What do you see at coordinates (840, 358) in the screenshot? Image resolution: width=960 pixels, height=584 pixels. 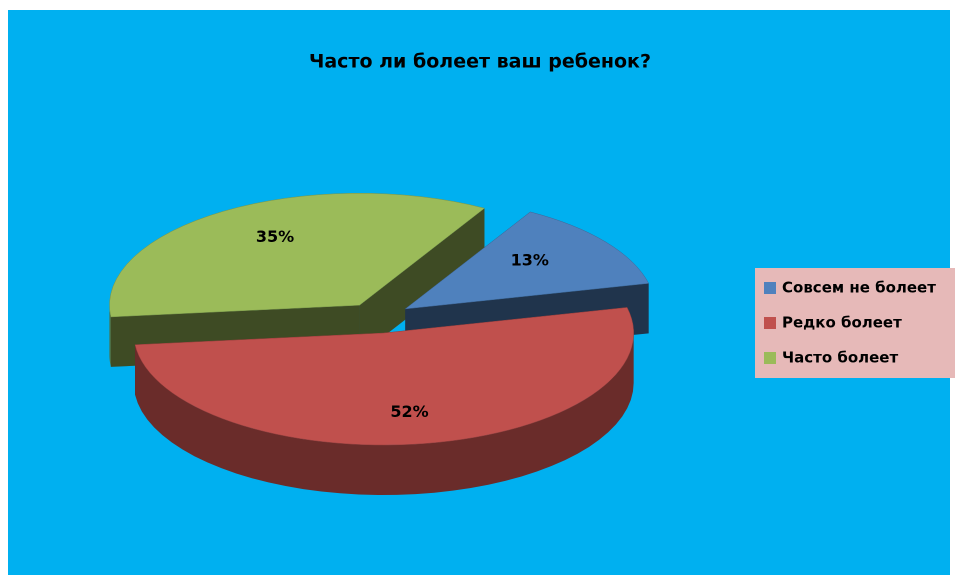 I see `legend-label: Часто болеет` at bounding box center [840, 358].